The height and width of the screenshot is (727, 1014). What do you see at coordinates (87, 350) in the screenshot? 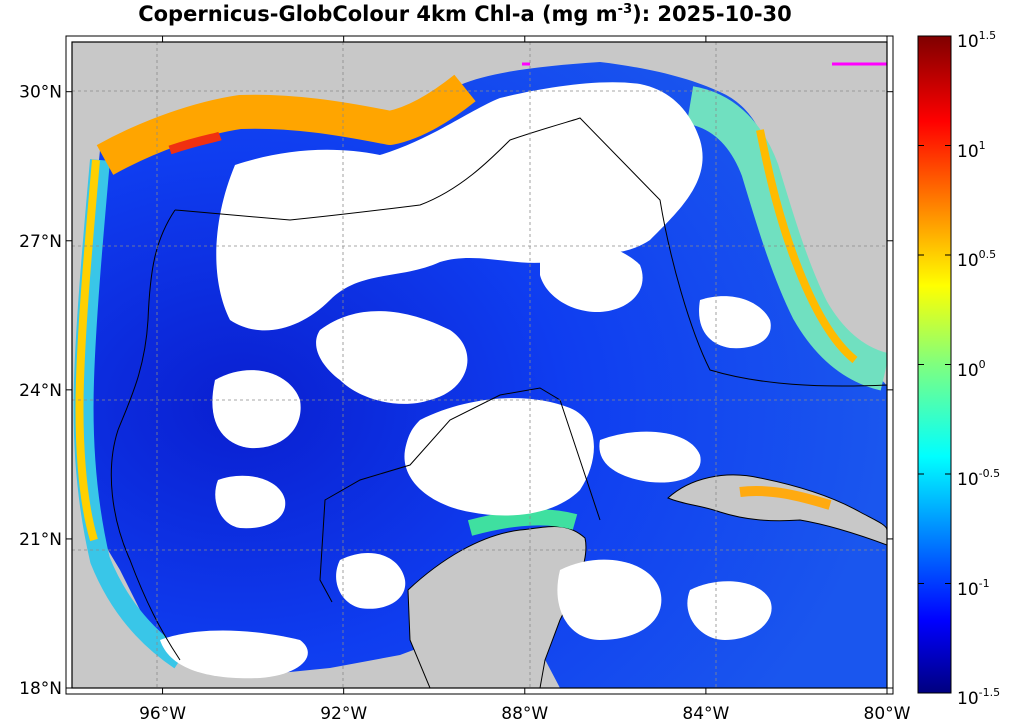
I see `coastal-bloom-west-inner` at bounding box center [87, 350].